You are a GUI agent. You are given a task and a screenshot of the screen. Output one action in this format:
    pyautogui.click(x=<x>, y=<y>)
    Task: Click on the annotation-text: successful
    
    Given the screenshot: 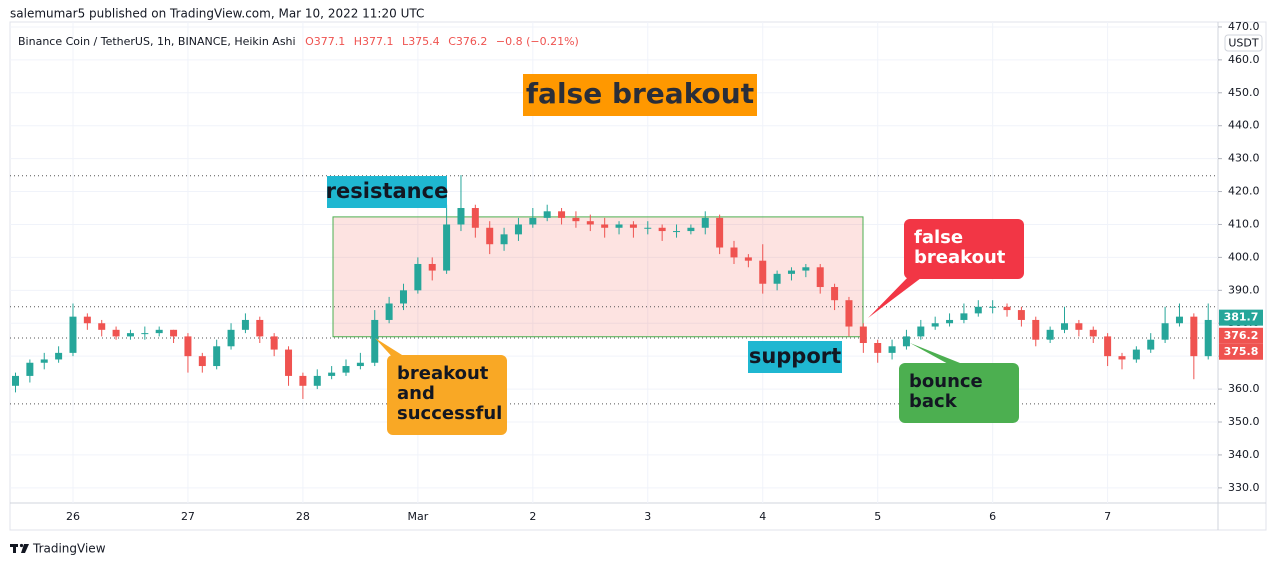 What is the action you would take?
    pyautogui.click(x=449, y=413)
    